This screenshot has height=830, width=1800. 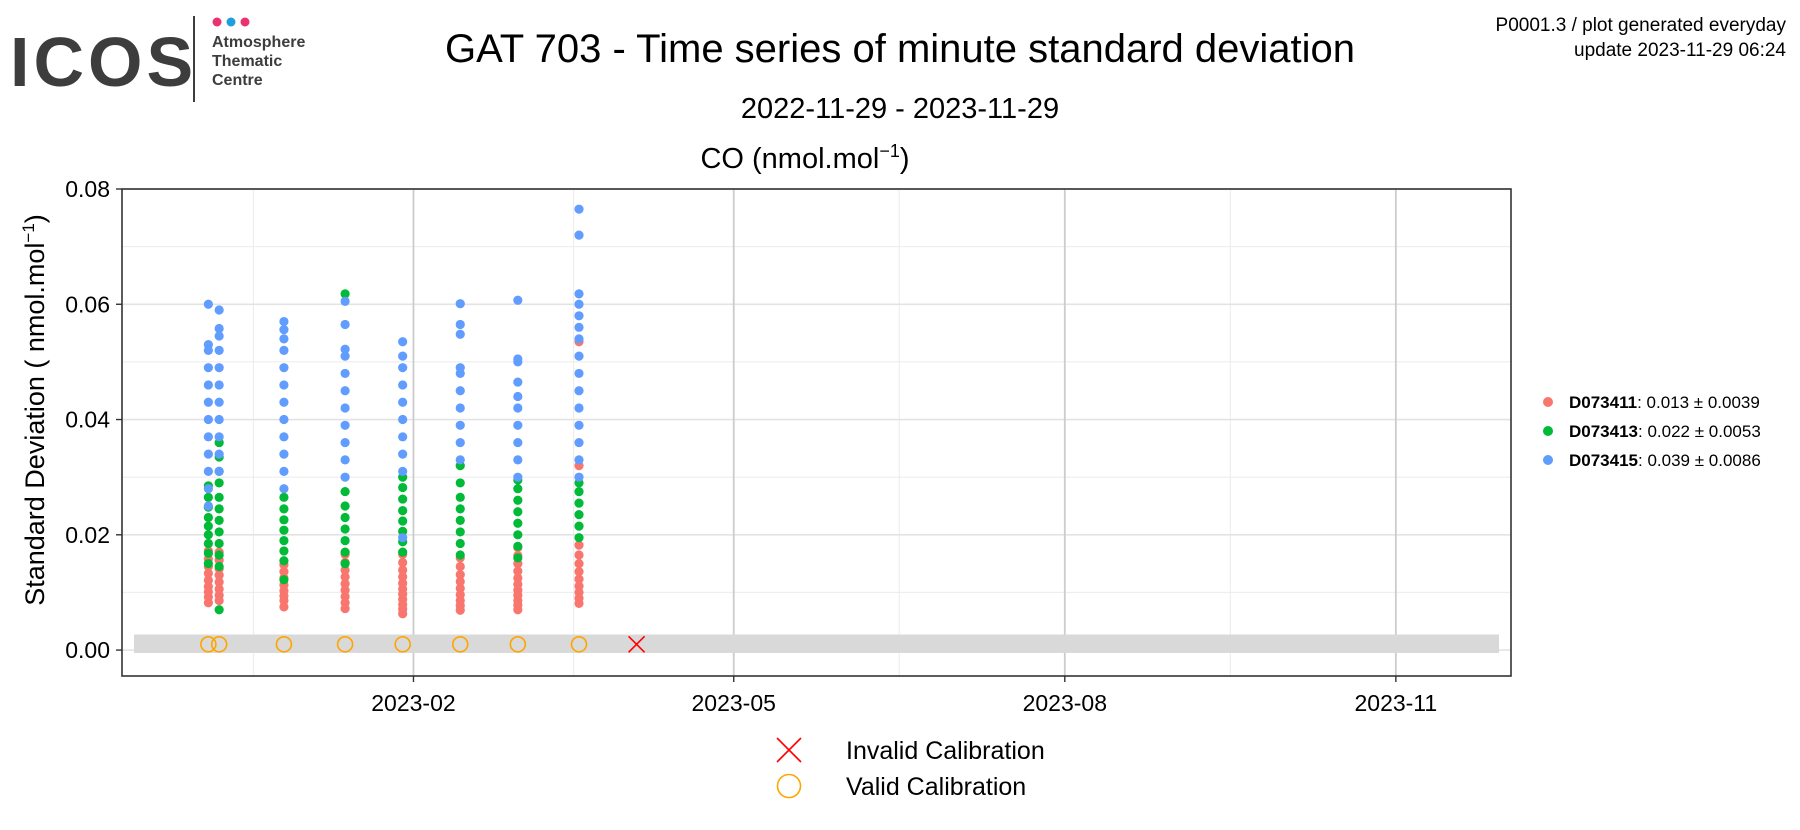 I want to click on series-D073411, so click(x=393, y=478).